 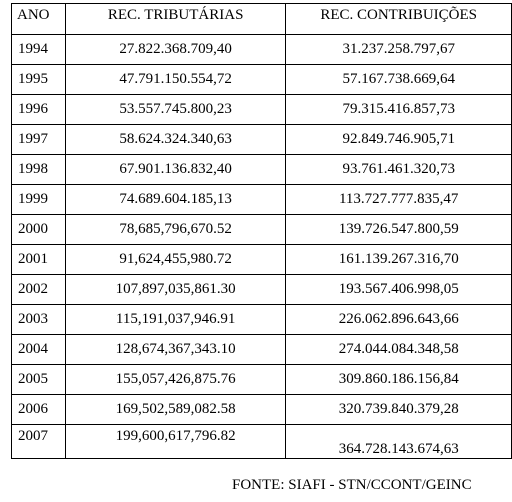 I want to click on cell-rec-tributarias: 58.624.324.340,63, so click(x=175, y=139).